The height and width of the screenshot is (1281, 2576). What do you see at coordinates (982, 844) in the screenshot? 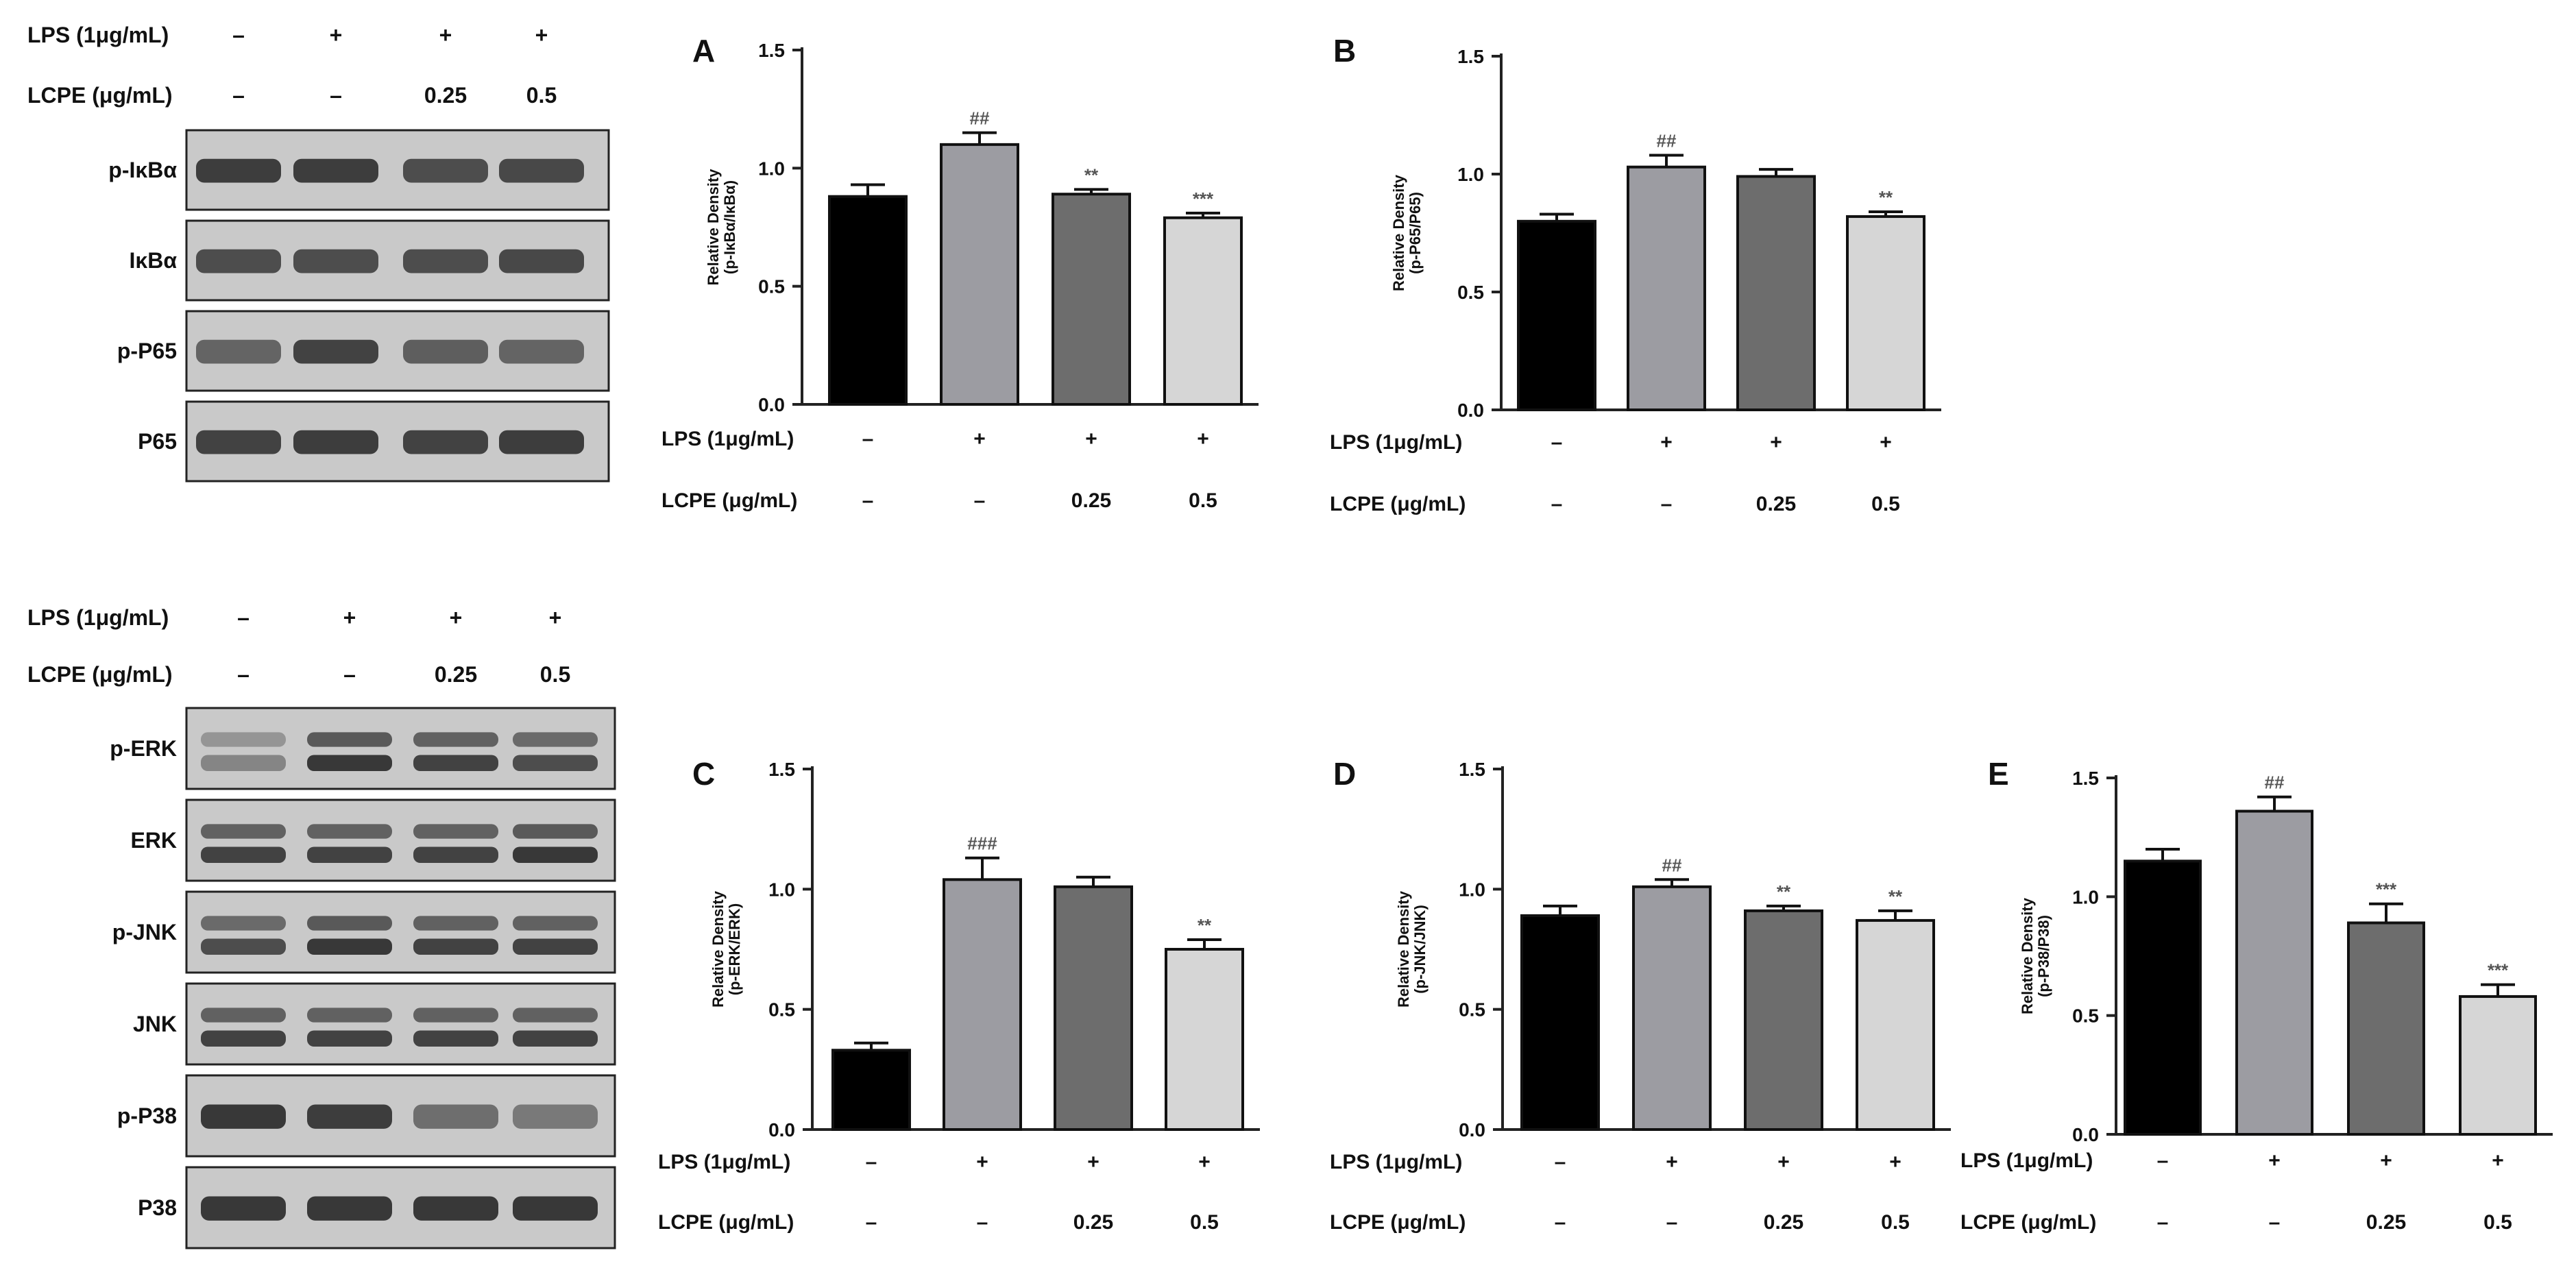
I see `significance-label: ###` at bounding box center [982, 844].